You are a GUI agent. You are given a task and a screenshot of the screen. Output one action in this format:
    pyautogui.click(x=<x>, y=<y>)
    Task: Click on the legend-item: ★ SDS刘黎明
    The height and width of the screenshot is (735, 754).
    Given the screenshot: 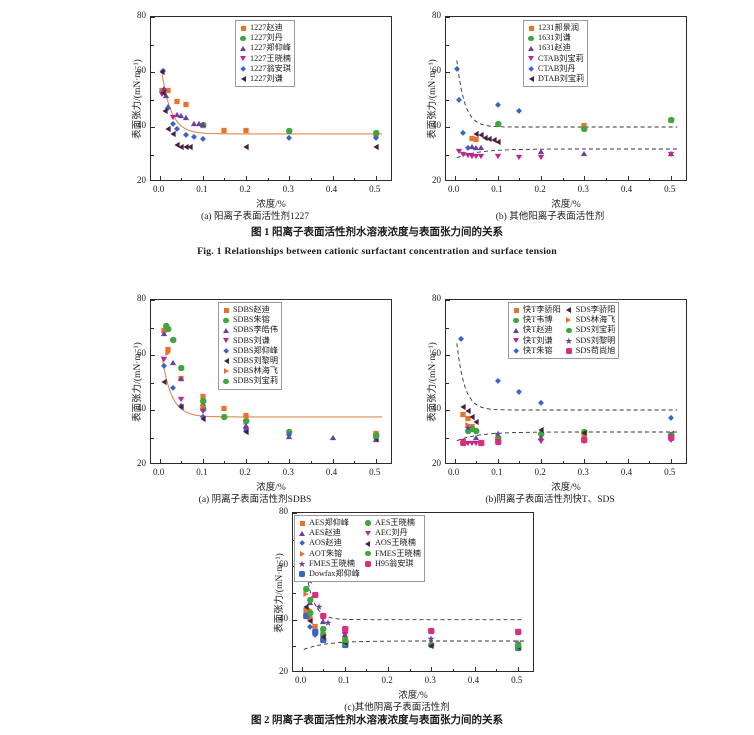 What is the action you would take?
    pyautogui.click(x=590, y=341)
    